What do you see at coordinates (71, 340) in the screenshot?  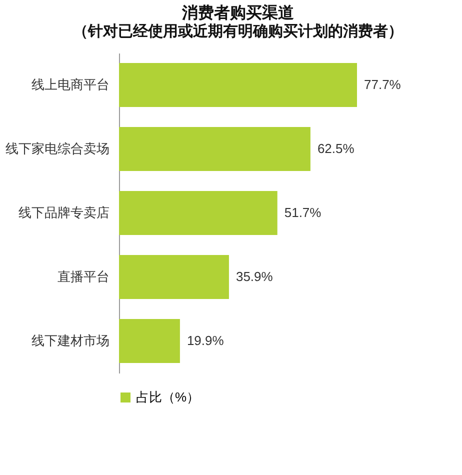 I see `y-tick-label: 线下建材市场` at bounding box center [71, 340].